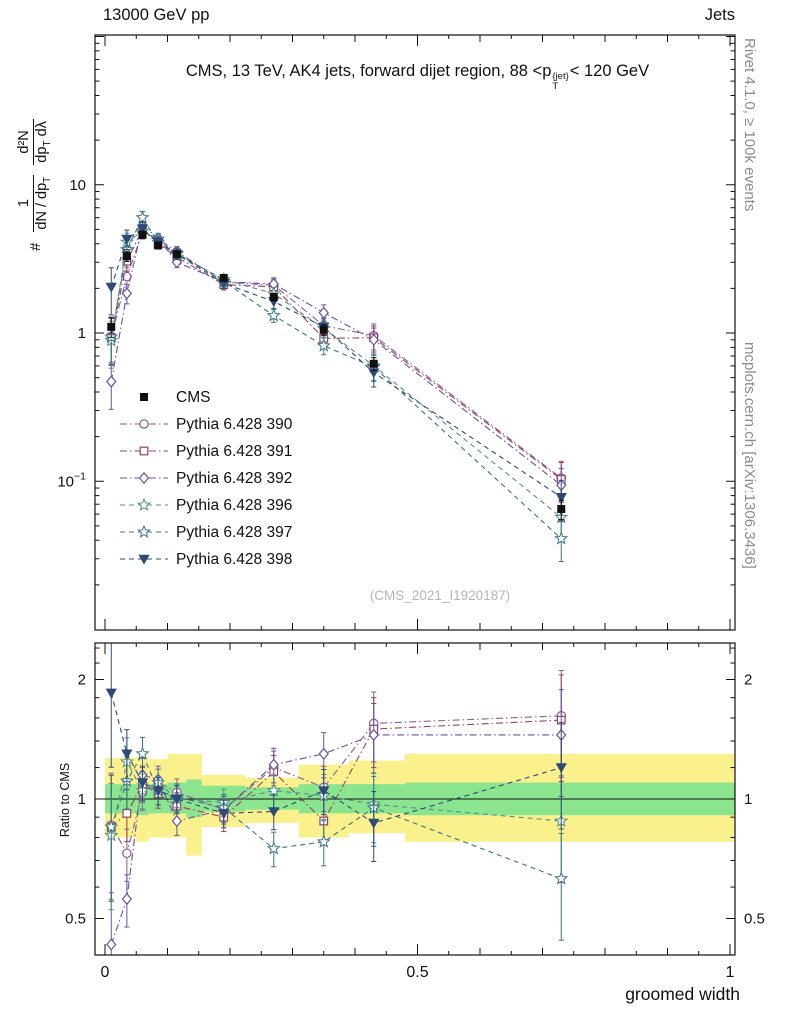 The image size is (786, 1024). Describe the element at coordinates (105, 972) in the screenshot. I see `svg-text: 0` at that location.